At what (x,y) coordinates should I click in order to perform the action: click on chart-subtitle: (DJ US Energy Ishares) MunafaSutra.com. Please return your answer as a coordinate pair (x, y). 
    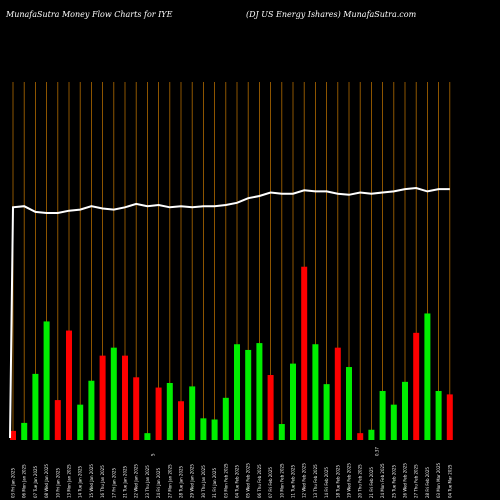
    Looking at the image, I should click on (331, 14).